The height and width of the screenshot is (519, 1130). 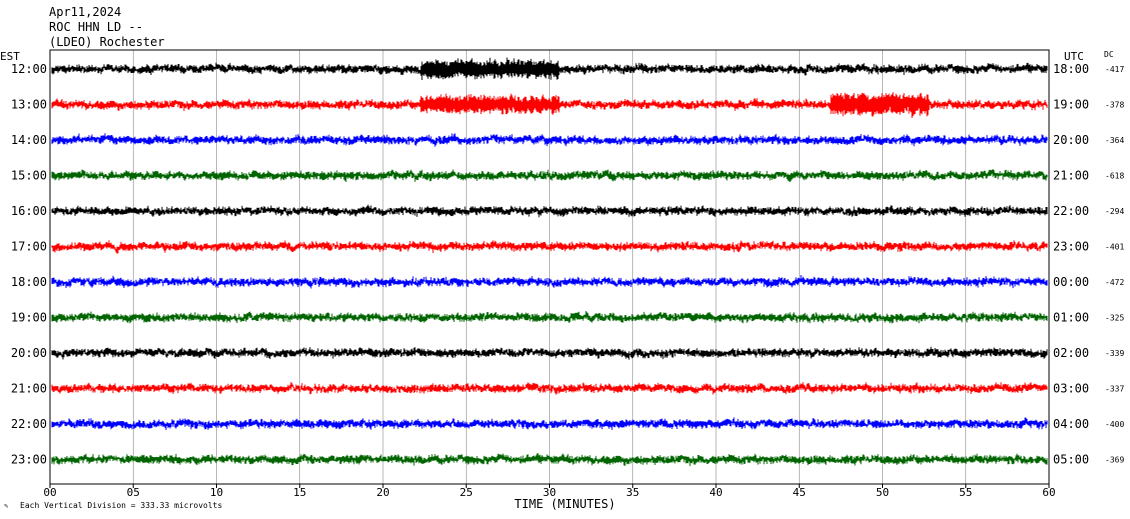 I want to click on utc-label: 23:00, so click(x=1071, y=247).